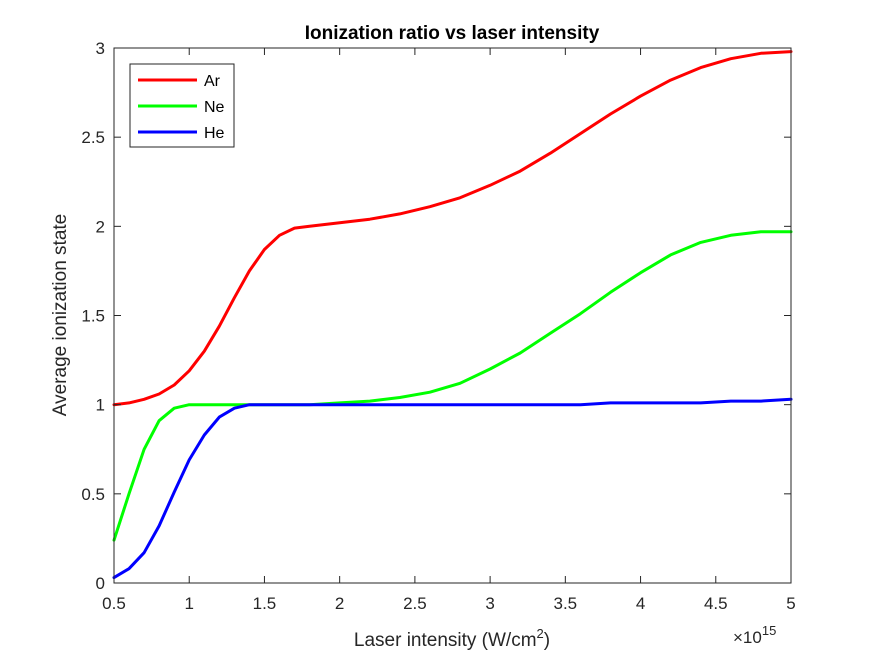 The image size is (875, 656). What do you see at coordinates (188, 603) in the screenshot?
I see `x-tick-label: 1` at bounding box center [188, 603].